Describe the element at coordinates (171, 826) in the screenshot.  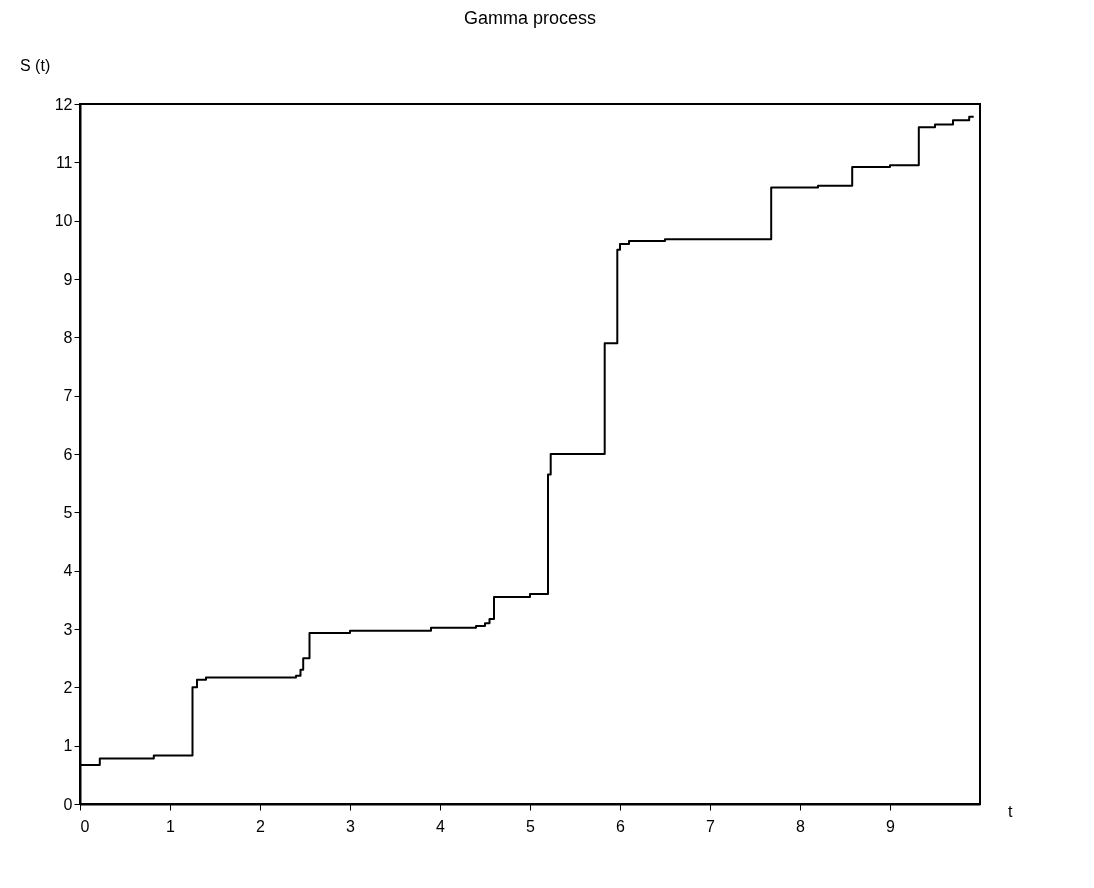
I see `x-tick-label: 1` at that location.